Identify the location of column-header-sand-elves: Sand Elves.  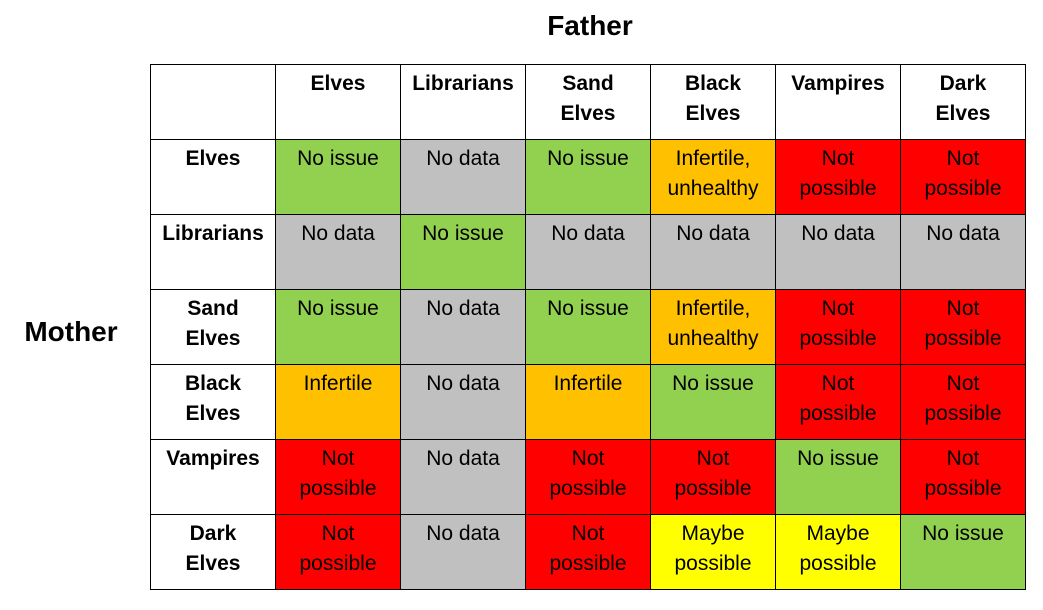
(588, 102).